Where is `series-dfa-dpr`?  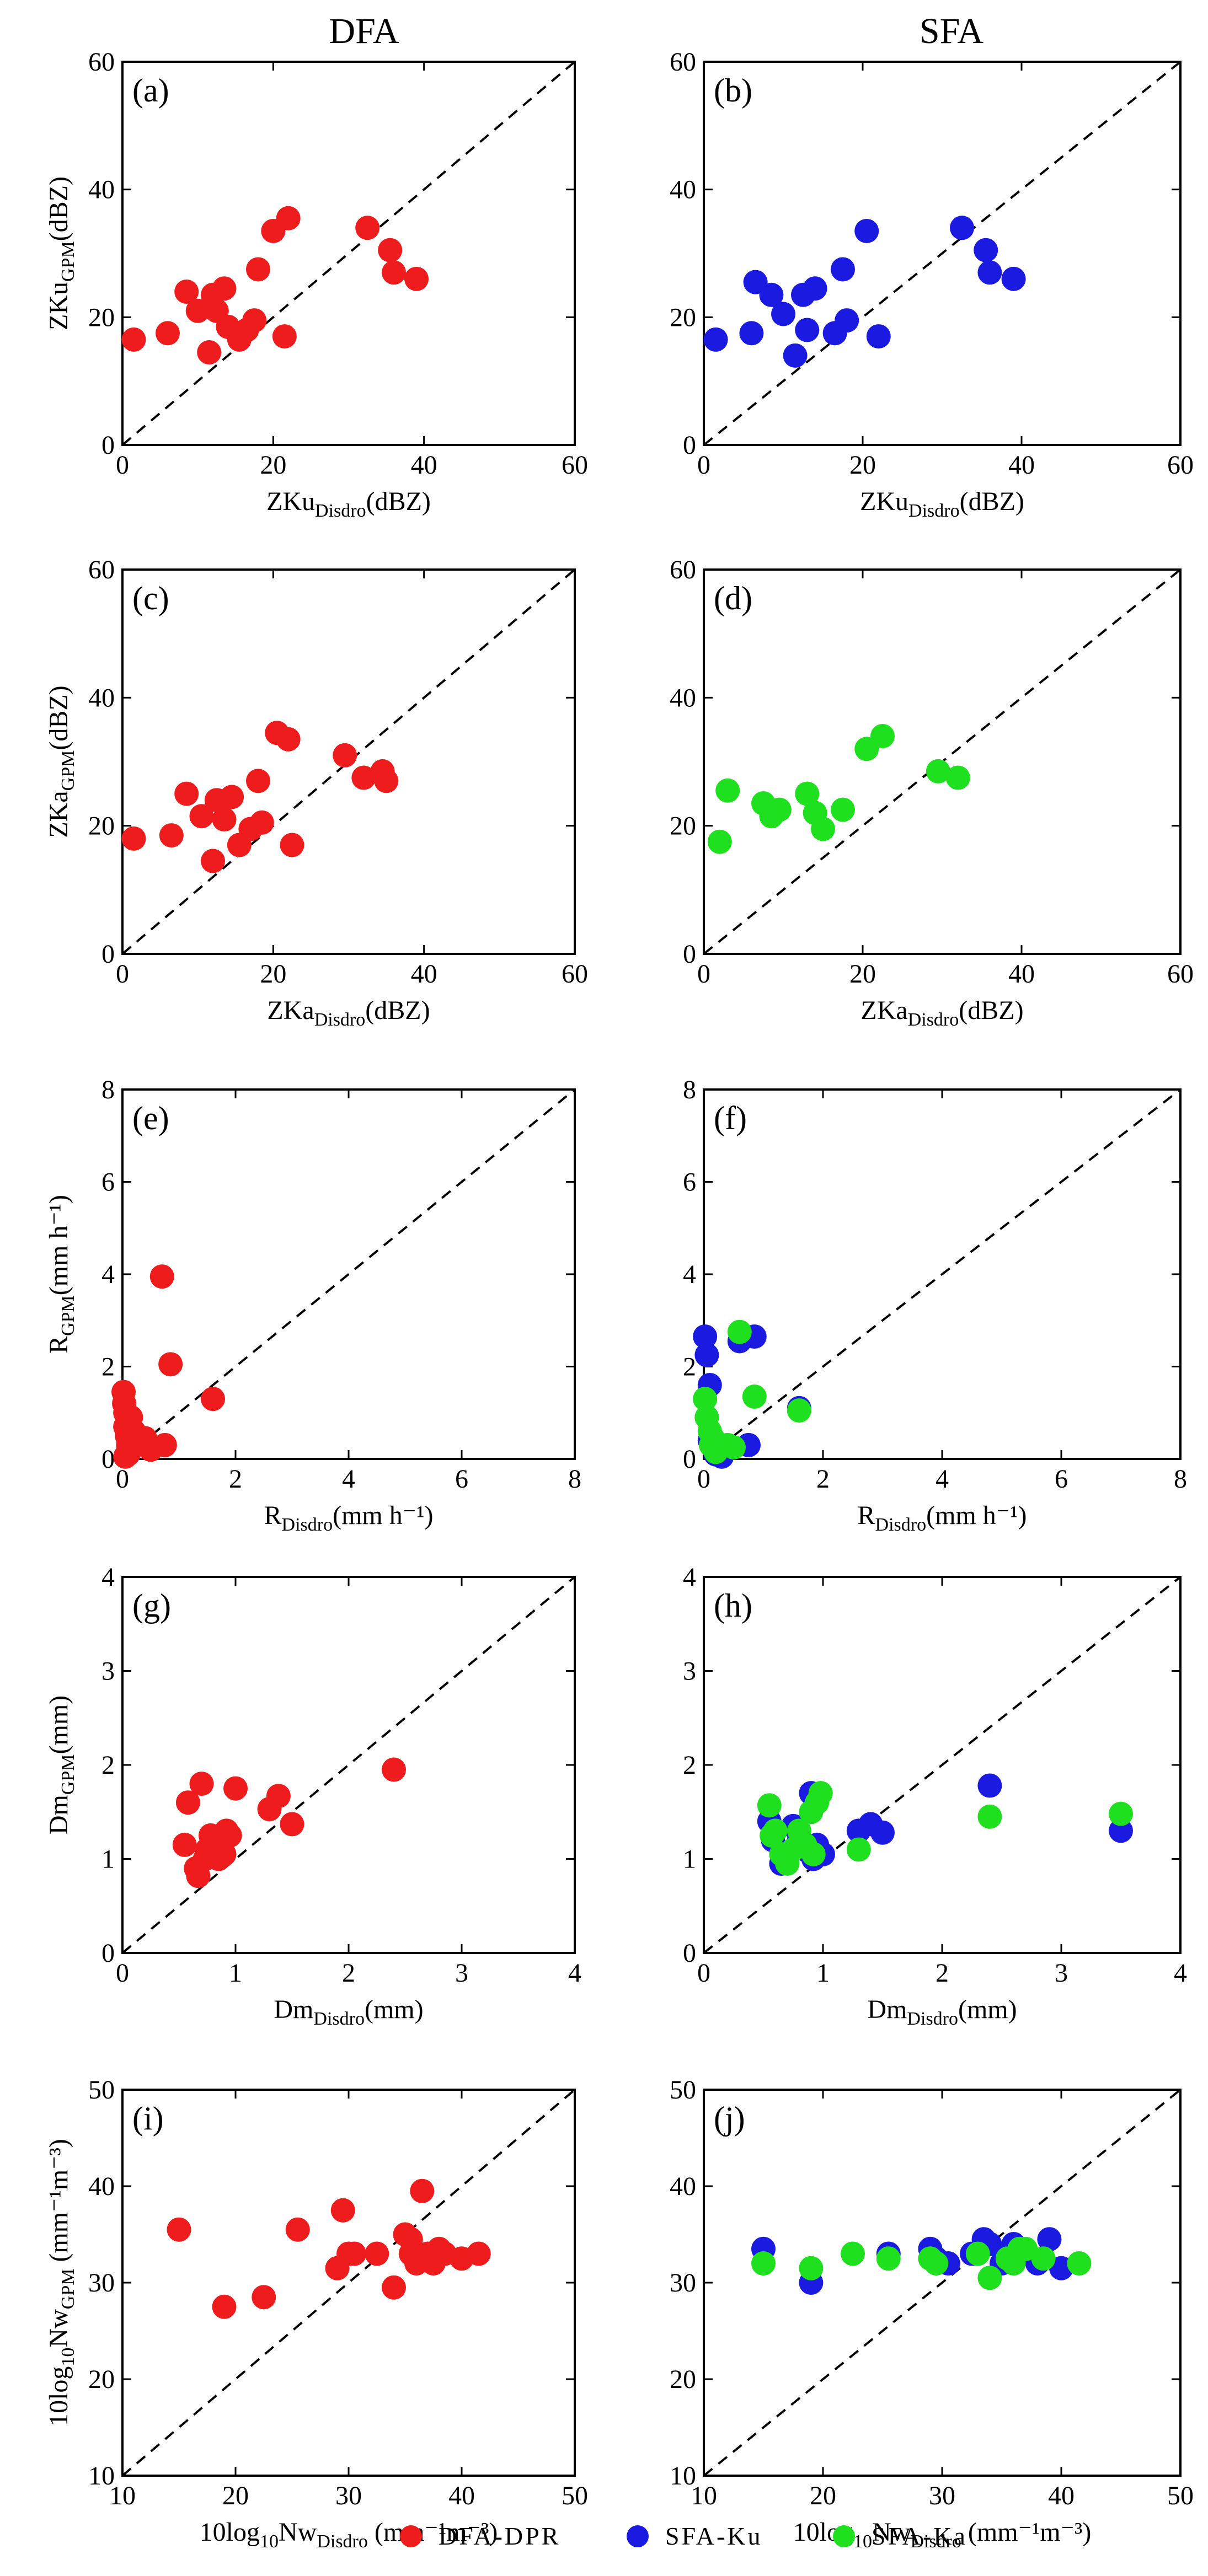
series-dfa-dpr is located at coordinates (168, 1366).